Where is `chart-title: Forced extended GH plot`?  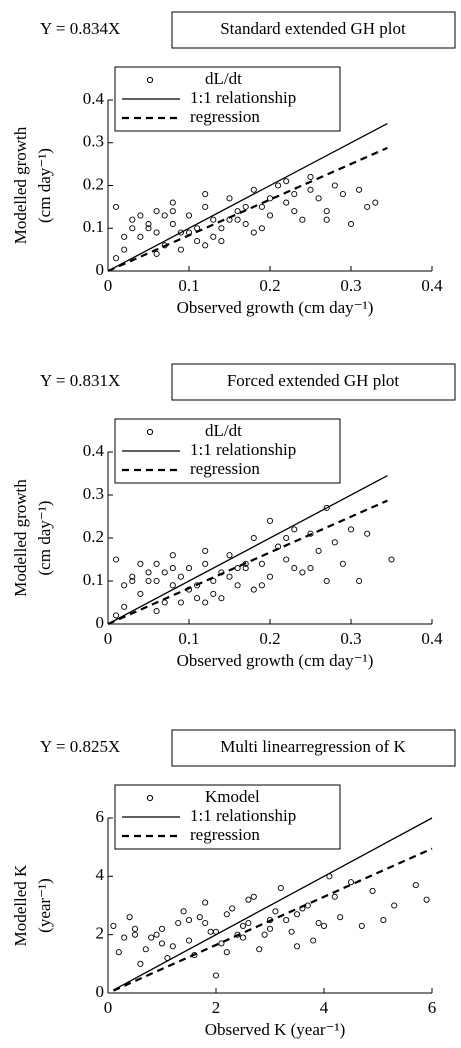
chart-title: Forced extended GH plot is located at coordinates (313, 380).